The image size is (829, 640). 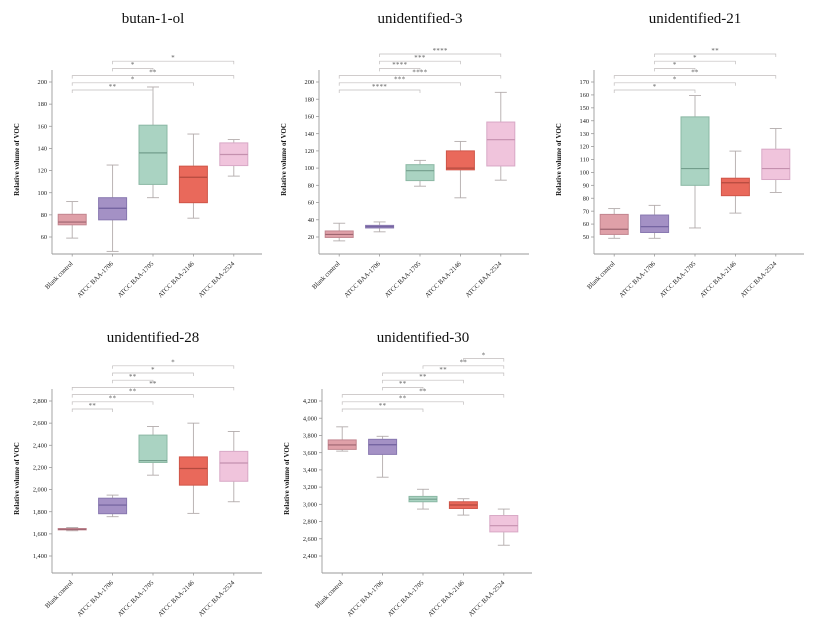 I want to click on significance-stars: ***, so click(x=400, y=80).